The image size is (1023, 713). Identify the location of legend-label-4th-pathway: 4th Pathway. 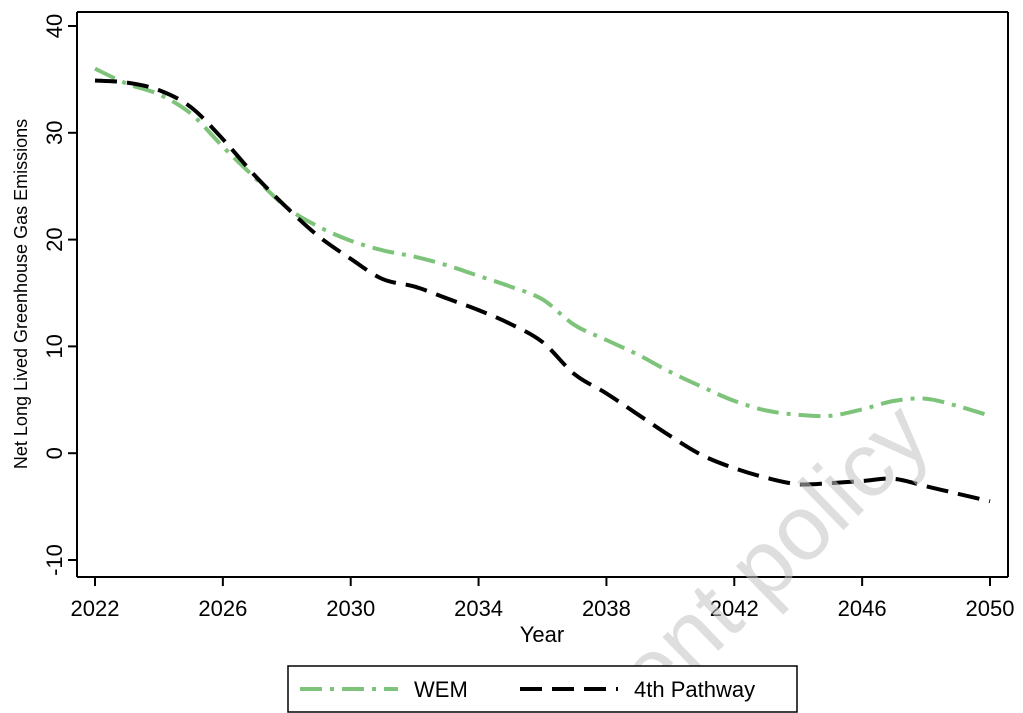
(694, 689).